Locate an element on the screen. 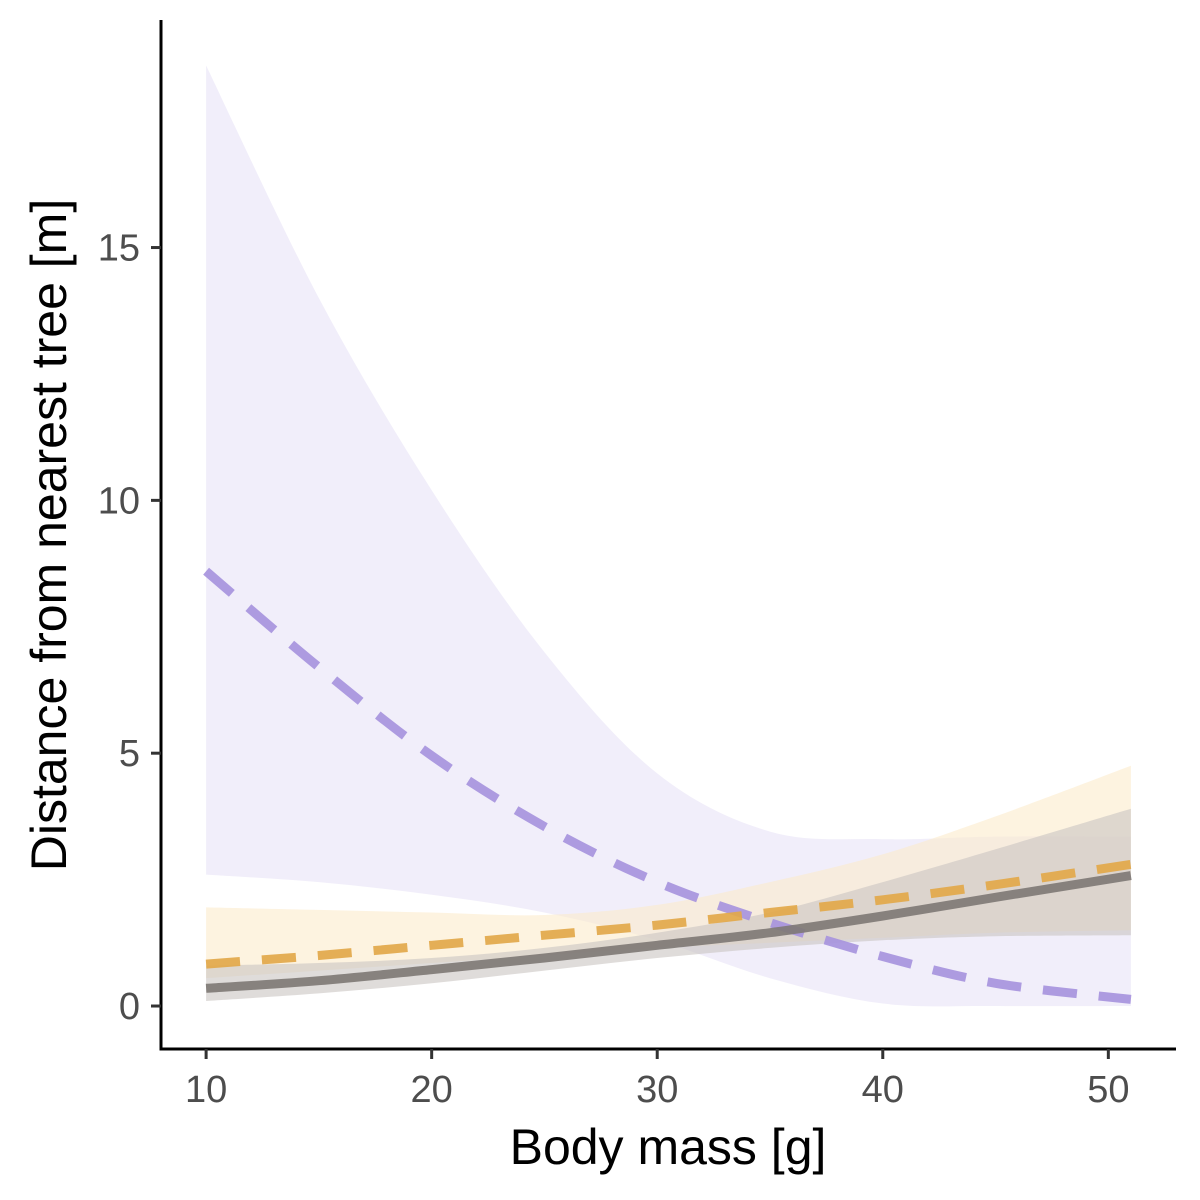  x-axis-title: Body mass [g] is located at coordinates (668, 1147).